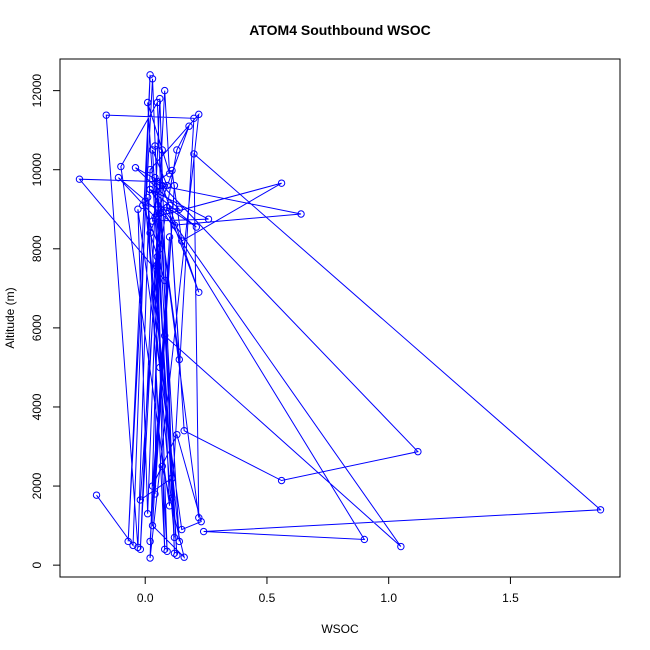  Describe the element at coordinates (37, 91) in the screenshot. I see `y-tick-label: 12000` at that location.